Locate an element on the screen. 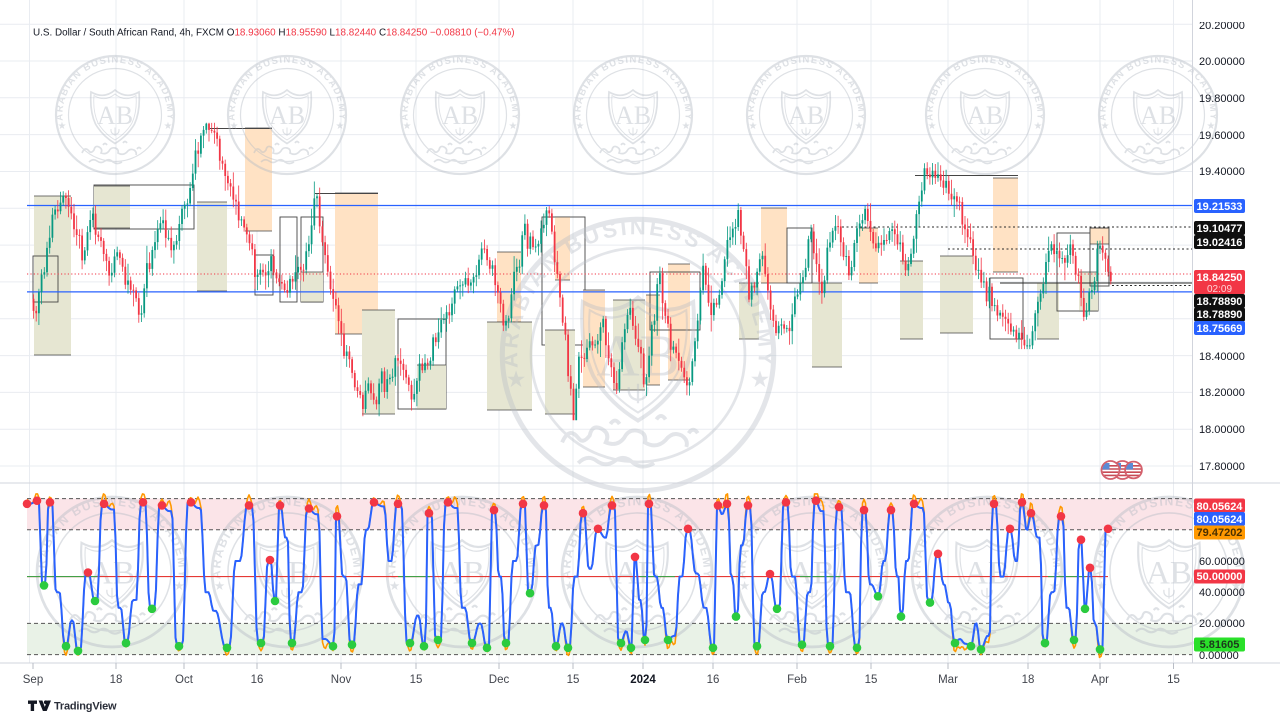 This screenshot has height=720, width=1280. svg-text: 18.75669 is located at coordinates (1220, 329).